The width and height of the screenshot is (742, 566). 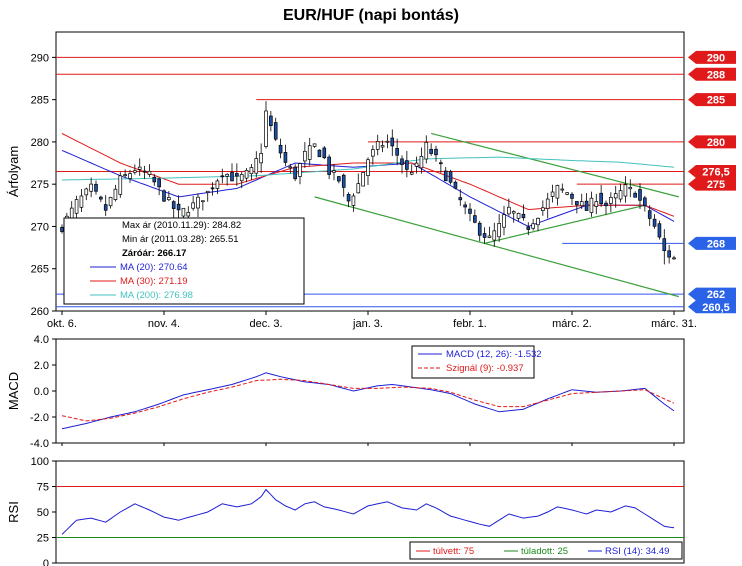 I want to click on level-tag-label: 290, so click(x=716, y=58).